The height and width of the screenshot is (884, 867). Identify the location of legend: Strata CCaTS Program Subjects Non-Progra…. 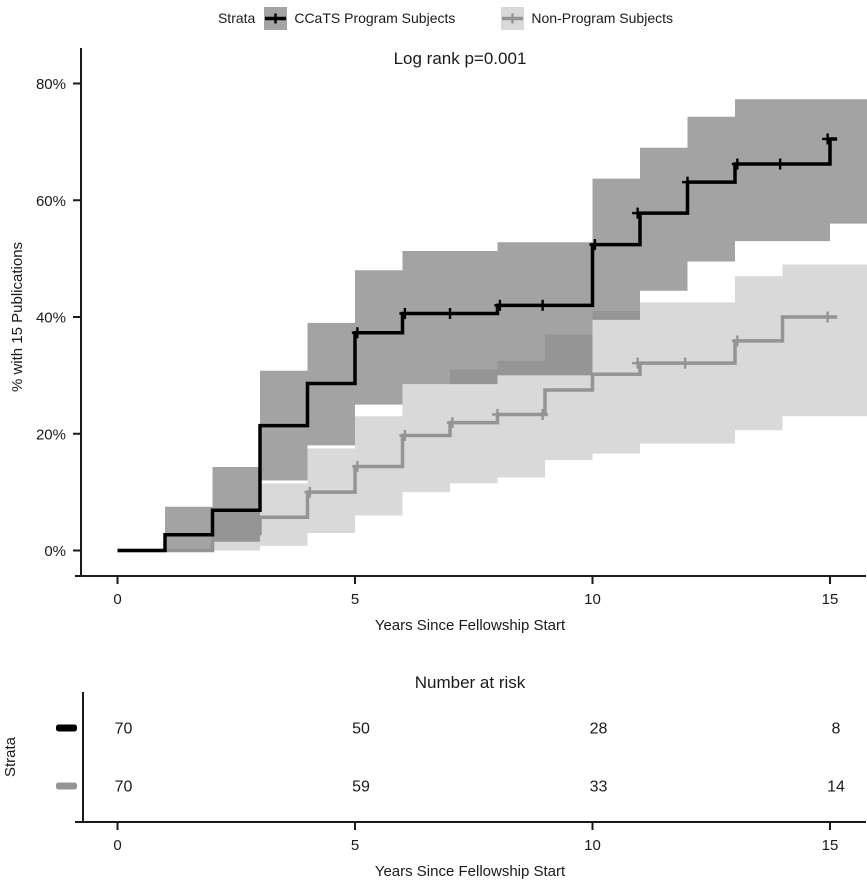
(439, 18).